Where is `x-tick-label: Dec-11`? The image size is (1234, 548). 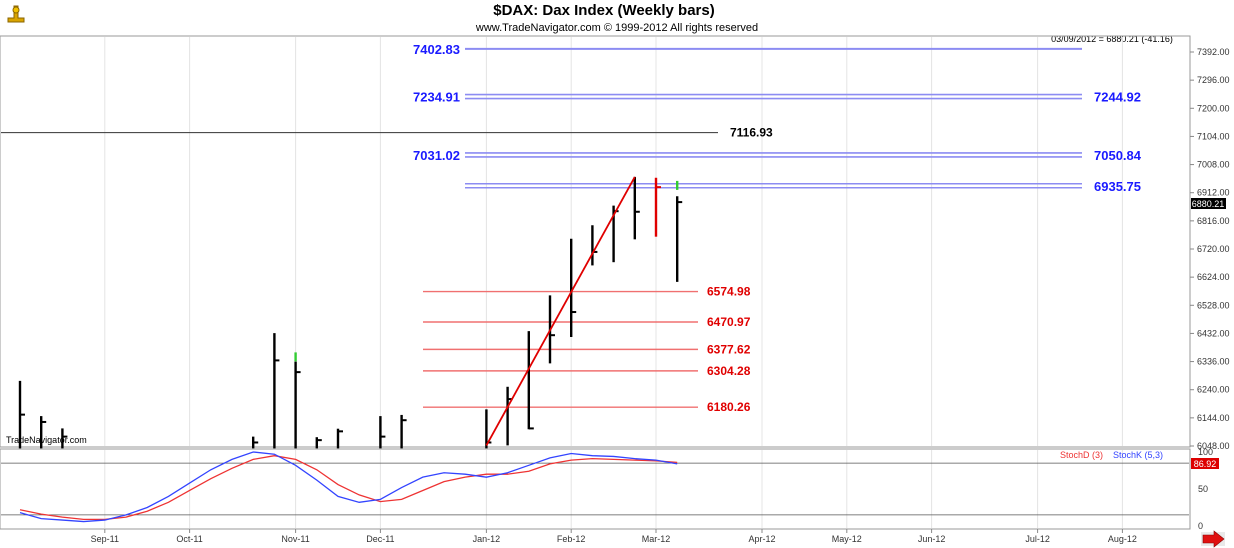 x-tick-label: Dec-11 is located at coordinates (380, 539).